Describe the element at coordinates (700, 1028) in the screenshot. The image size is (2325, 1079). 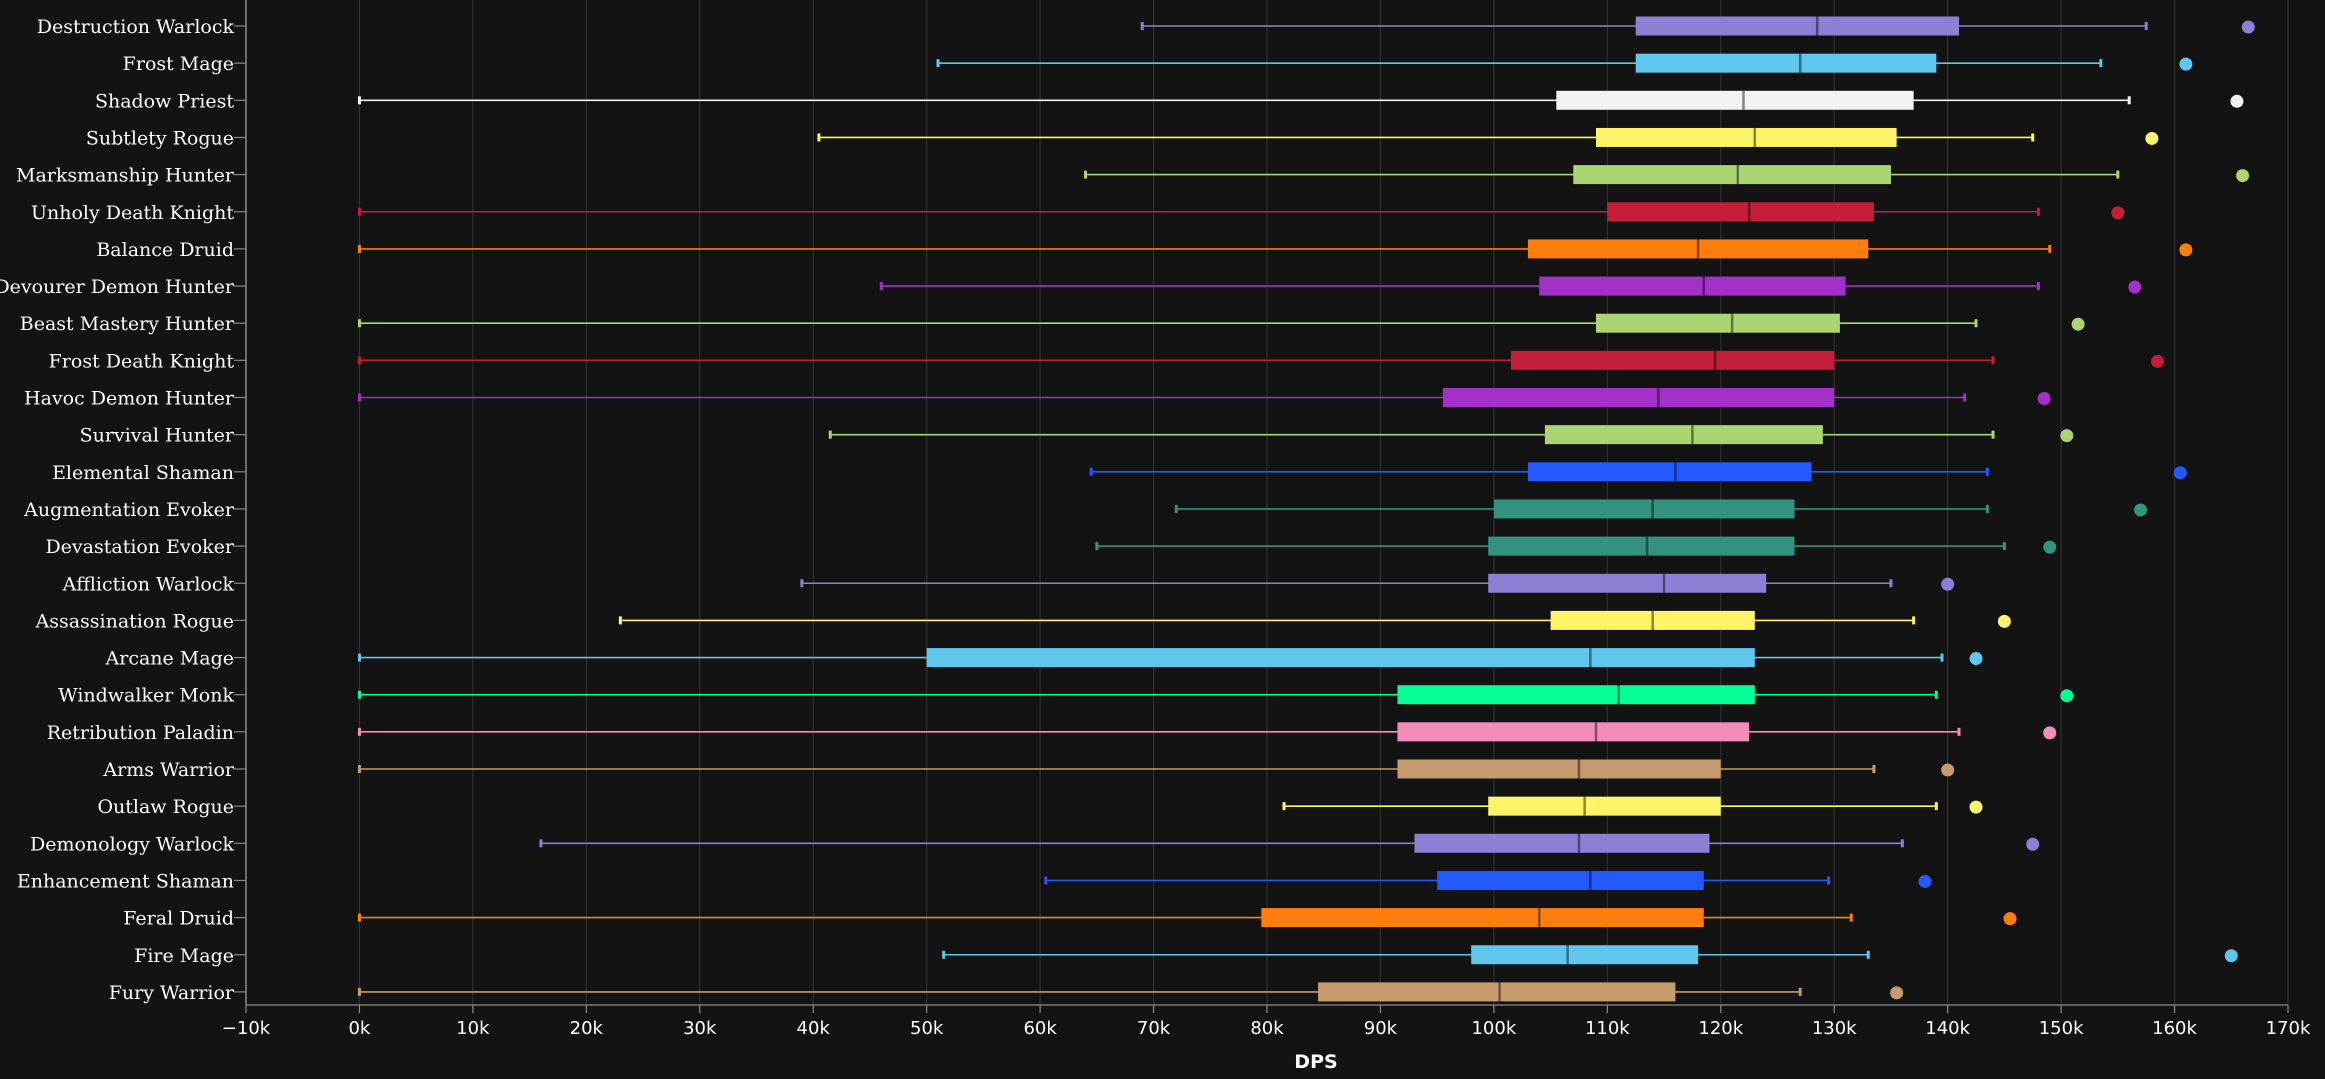
I see `x-tick-label: 30k` at that location.